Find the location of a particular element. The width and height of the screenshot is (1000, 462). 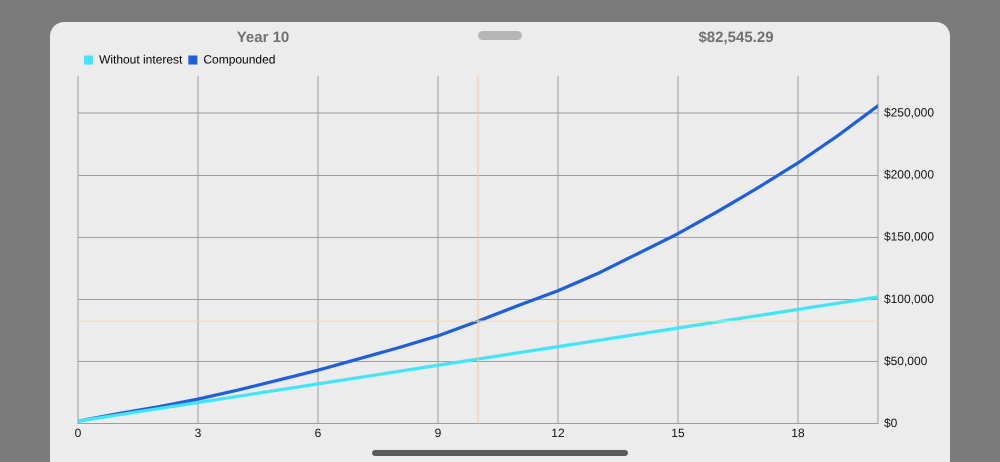

y-tick-label: $0 is located at coordinates (891, 423).